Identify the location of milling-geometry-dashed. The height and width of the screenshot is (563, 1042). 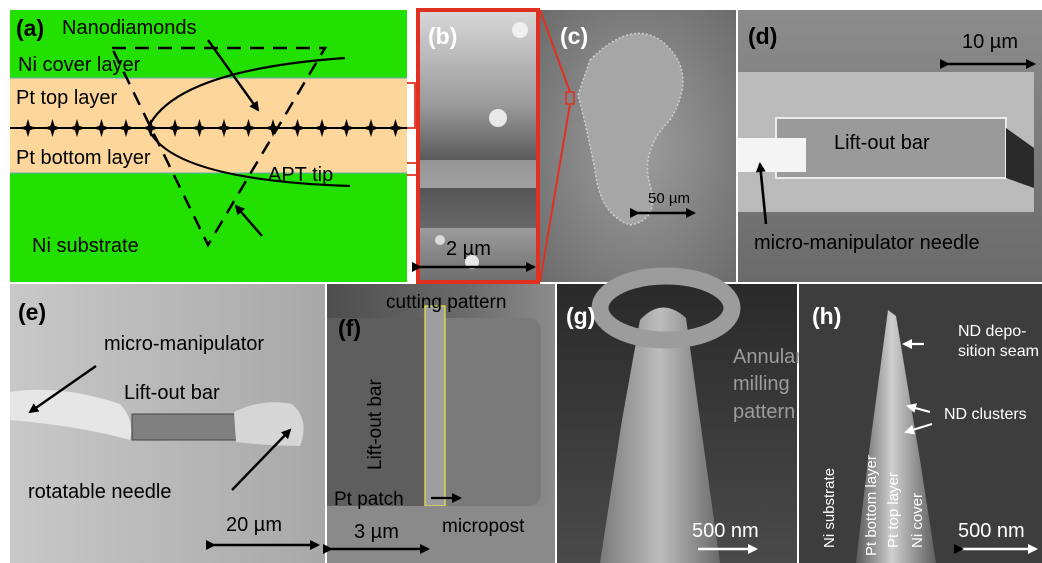
(219, 147).